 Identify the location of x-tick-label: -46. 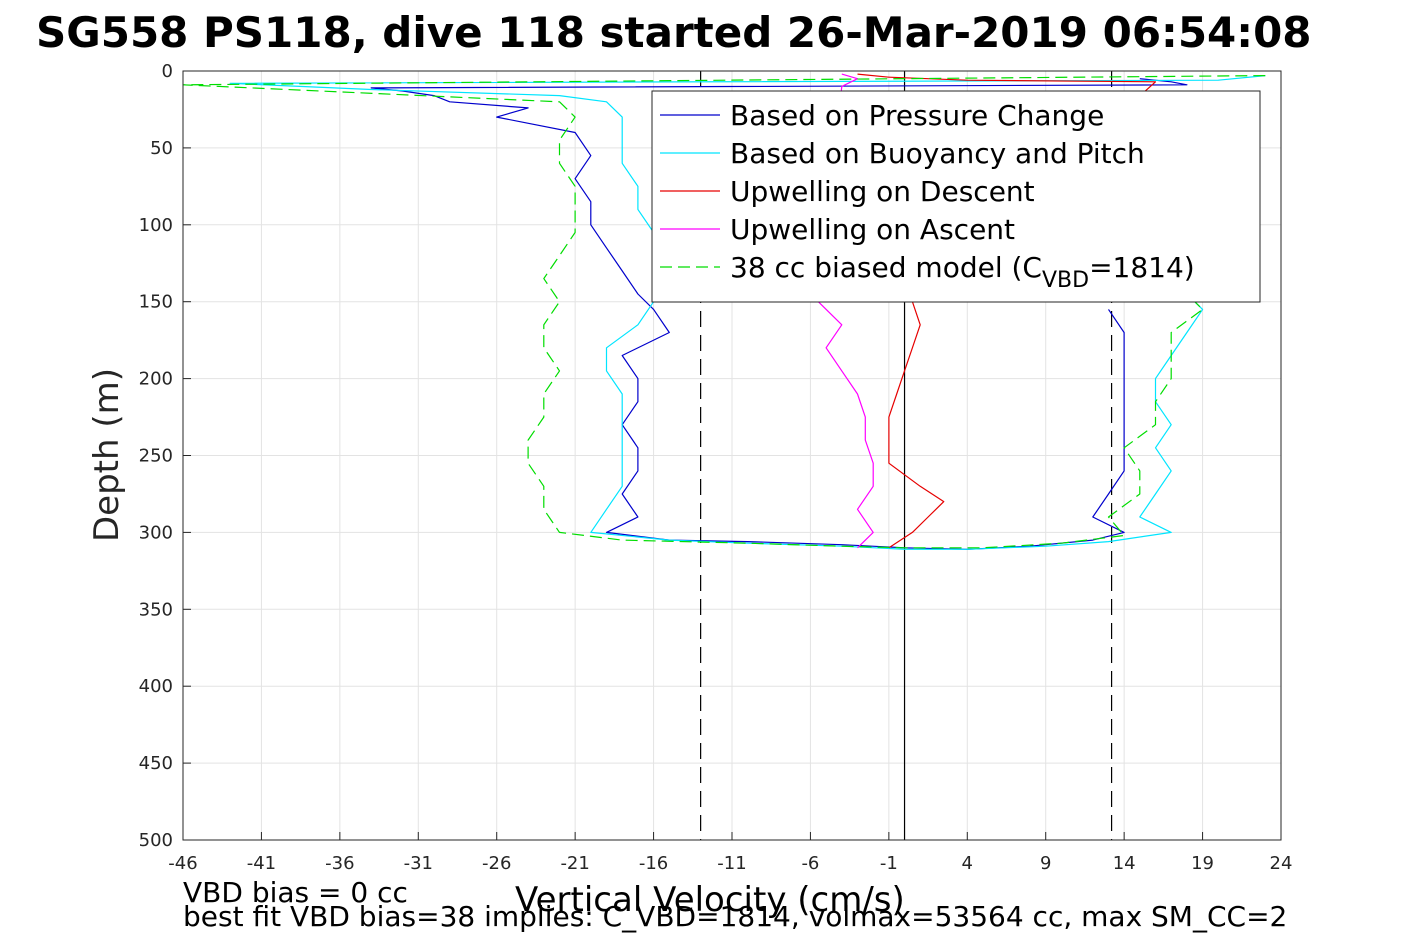
(182, 863).